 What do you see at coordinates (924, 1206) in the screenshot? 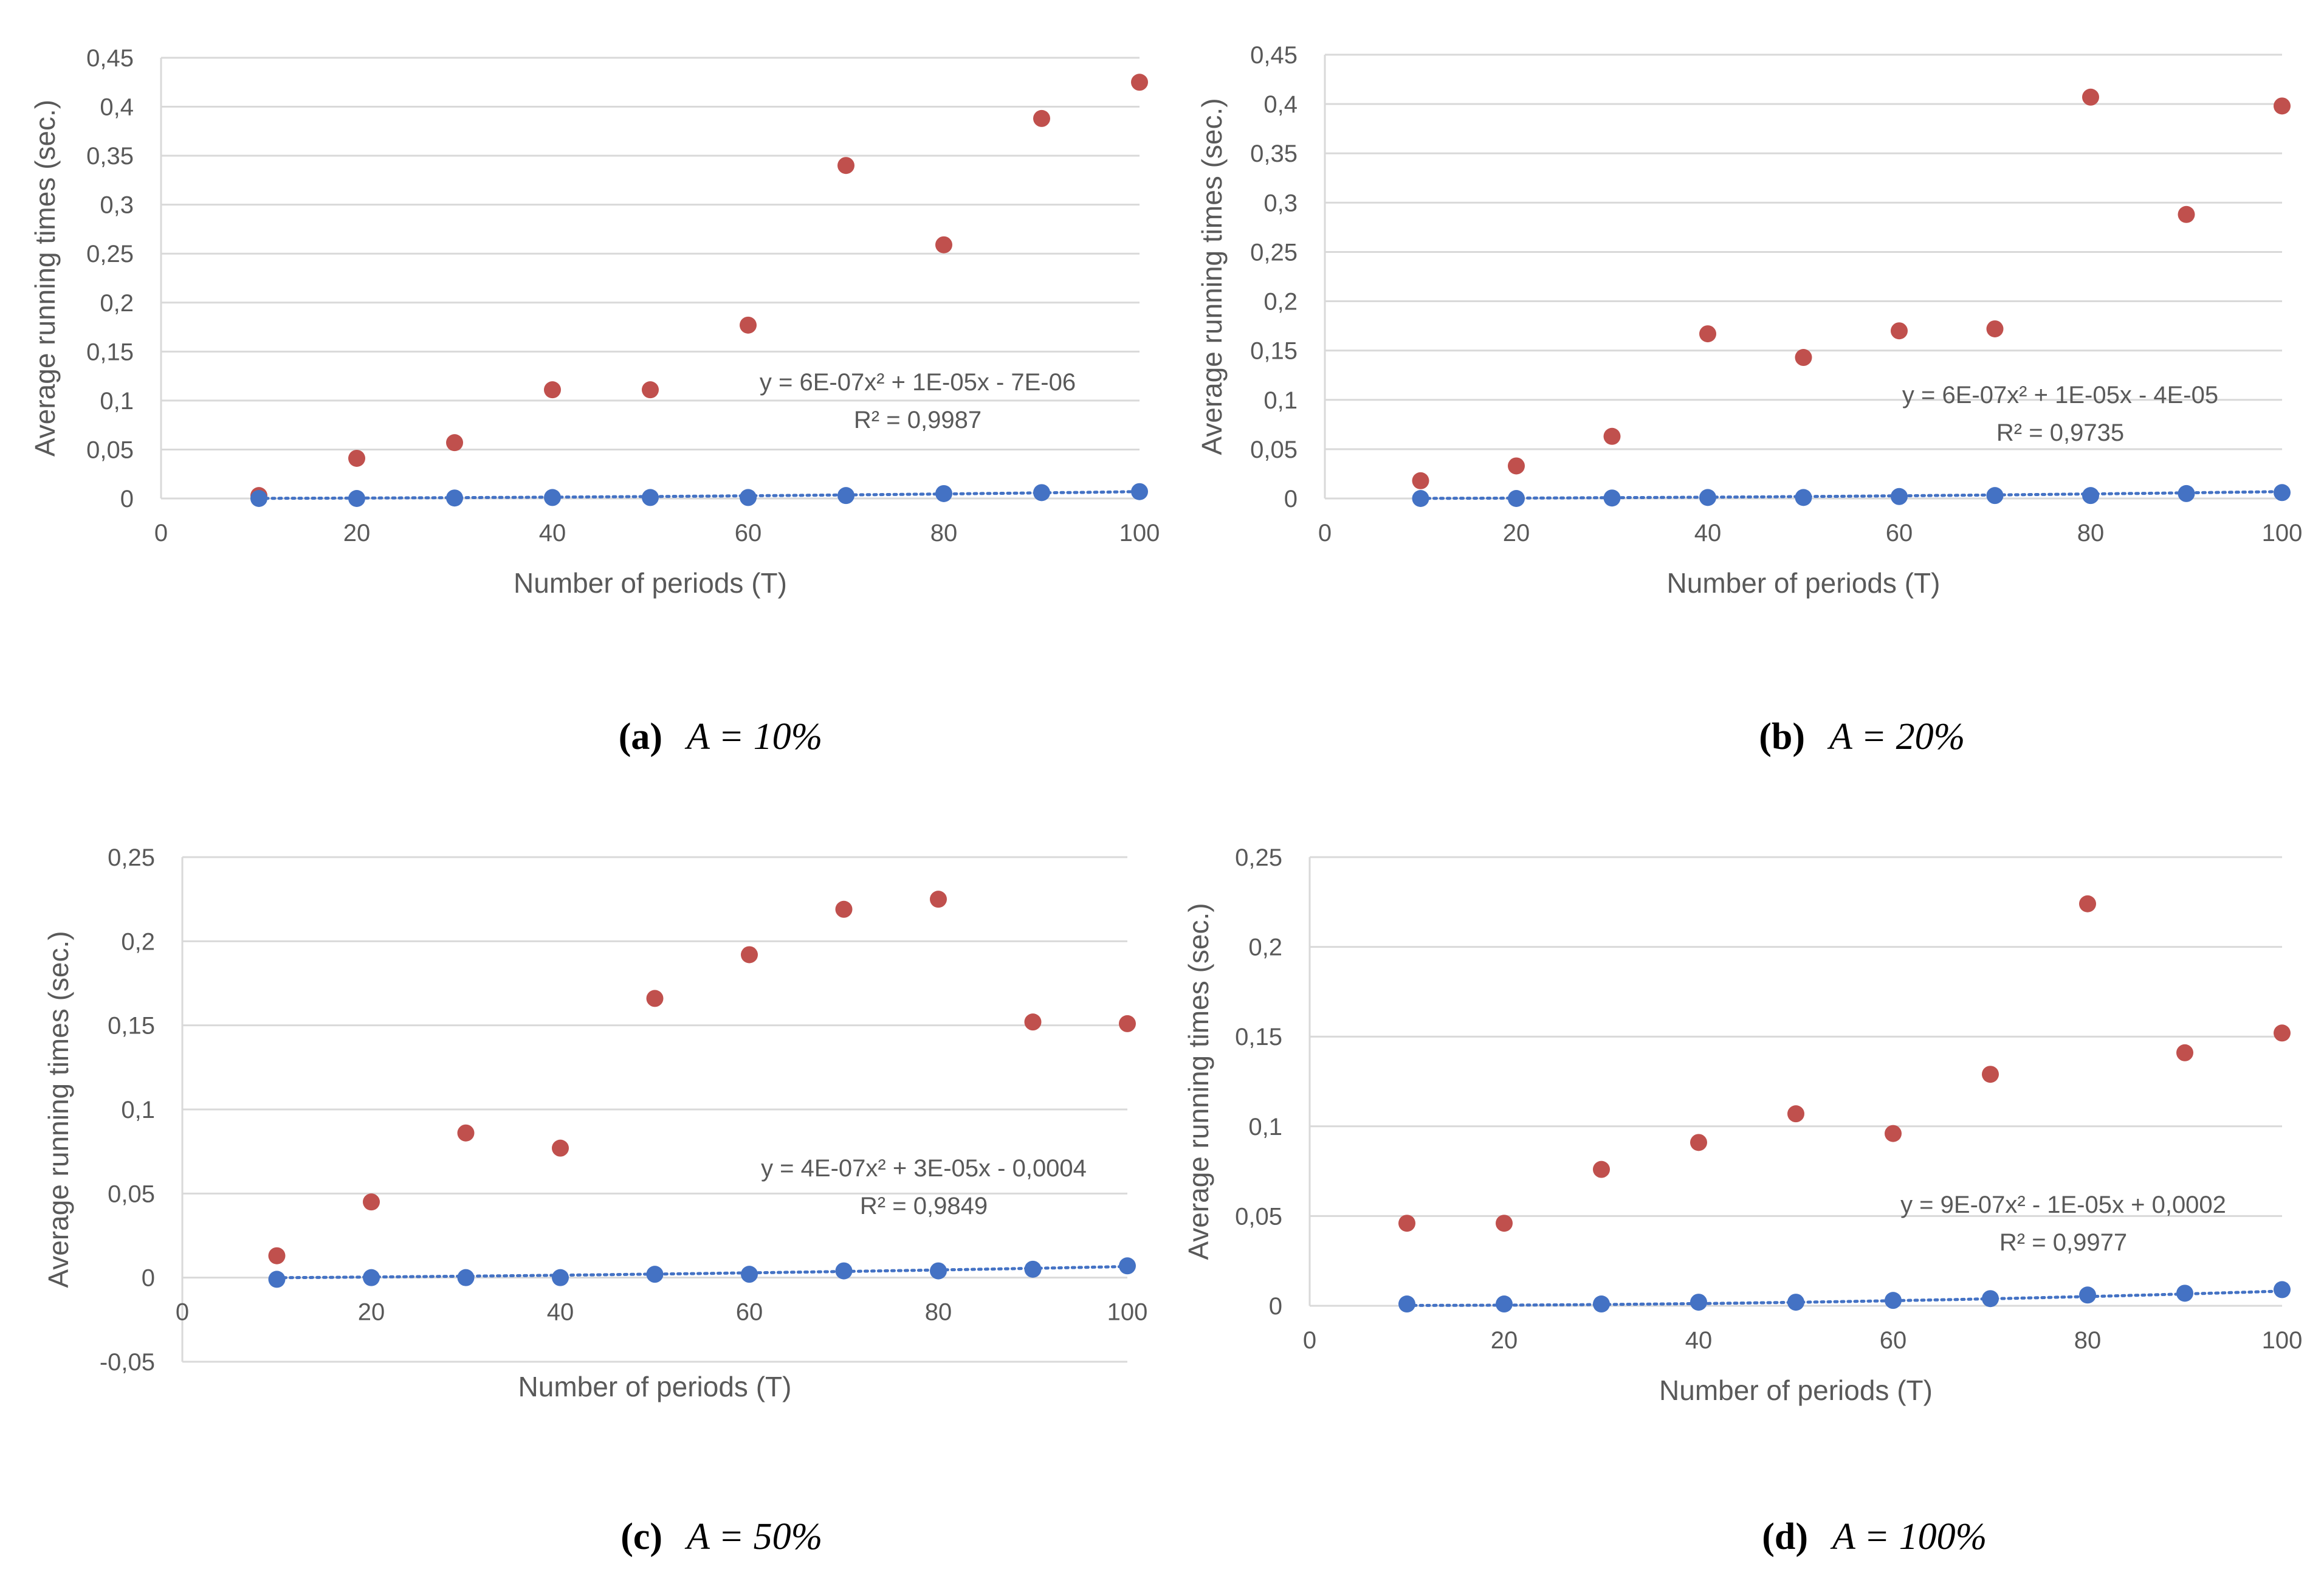
I see `trendline-r2: R² = 0,9849` at bounding box center [924, 1206].